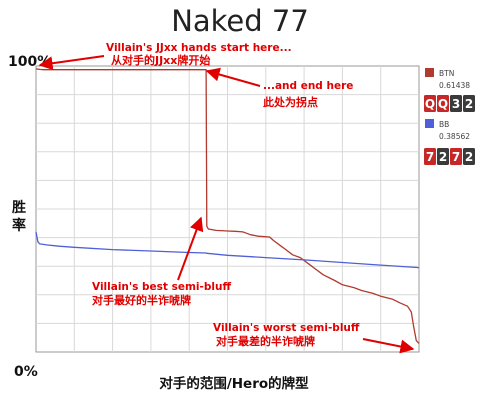 The width and height of the screenshot is (479, 403). What do you see at coordinates (233, 77) in the screenshot?
I see `annotation-arrow-jjxx-end` at bounding box center [233, 77].